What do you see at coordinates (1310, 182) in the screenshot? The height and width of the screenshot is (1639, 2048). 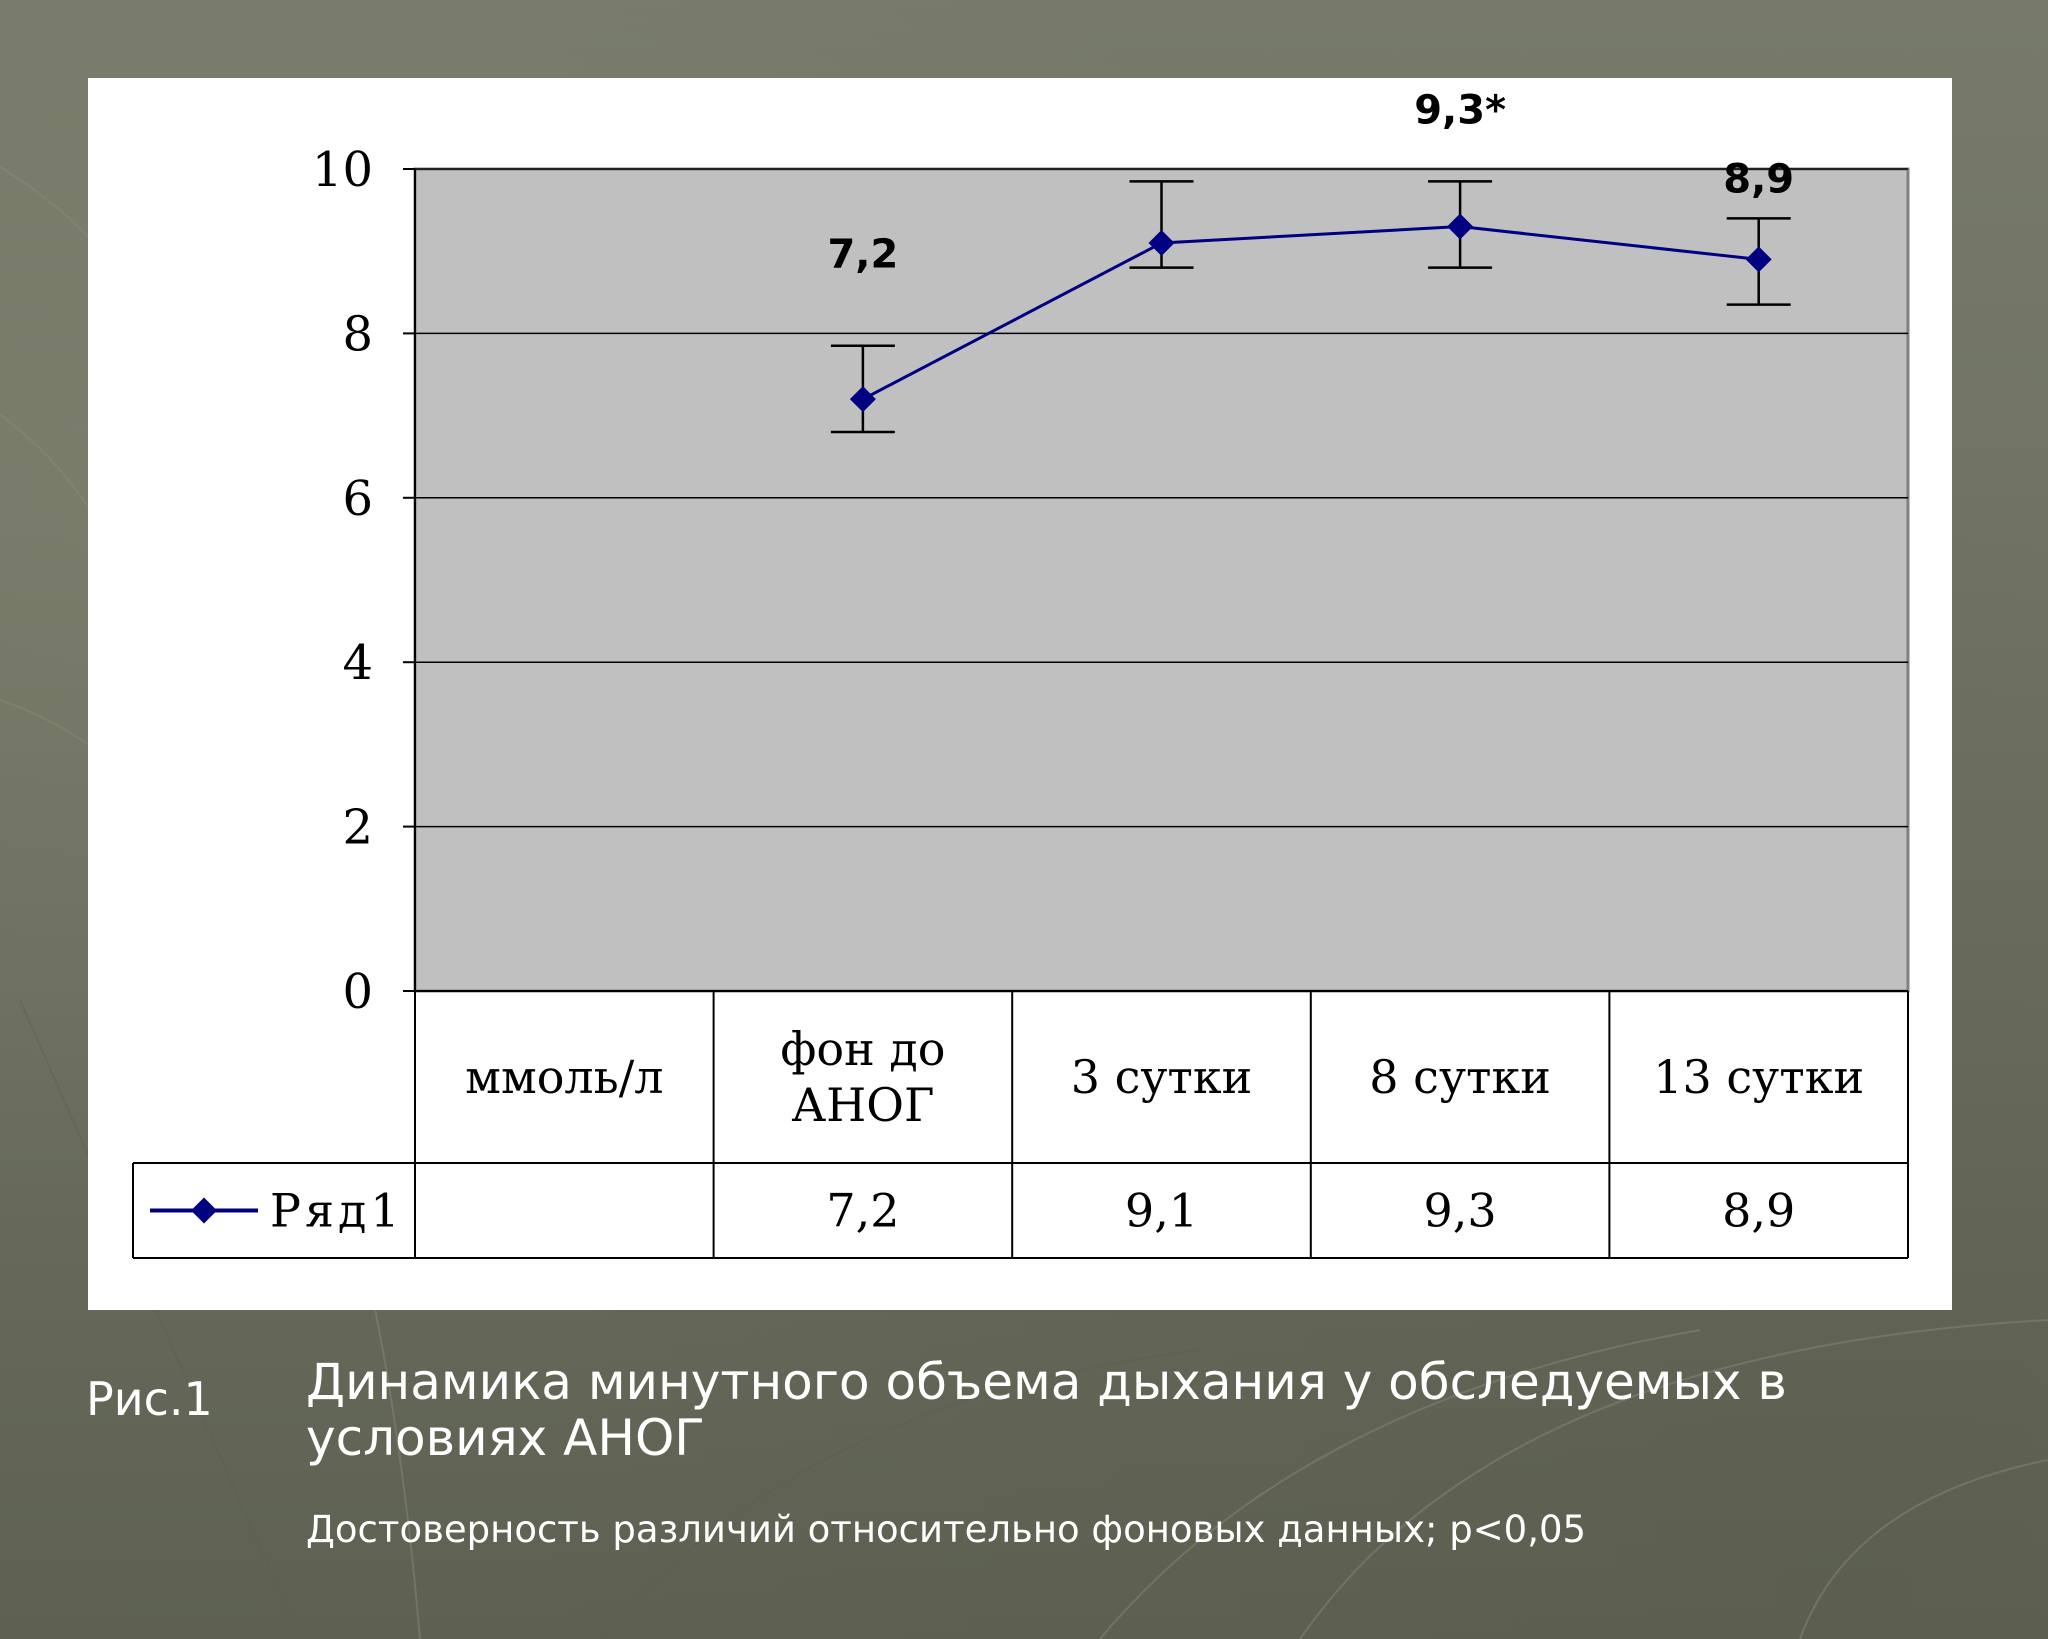 I see `data-labels: 7,29,1*9,3*8,9` at bounding box center [1310, 182].